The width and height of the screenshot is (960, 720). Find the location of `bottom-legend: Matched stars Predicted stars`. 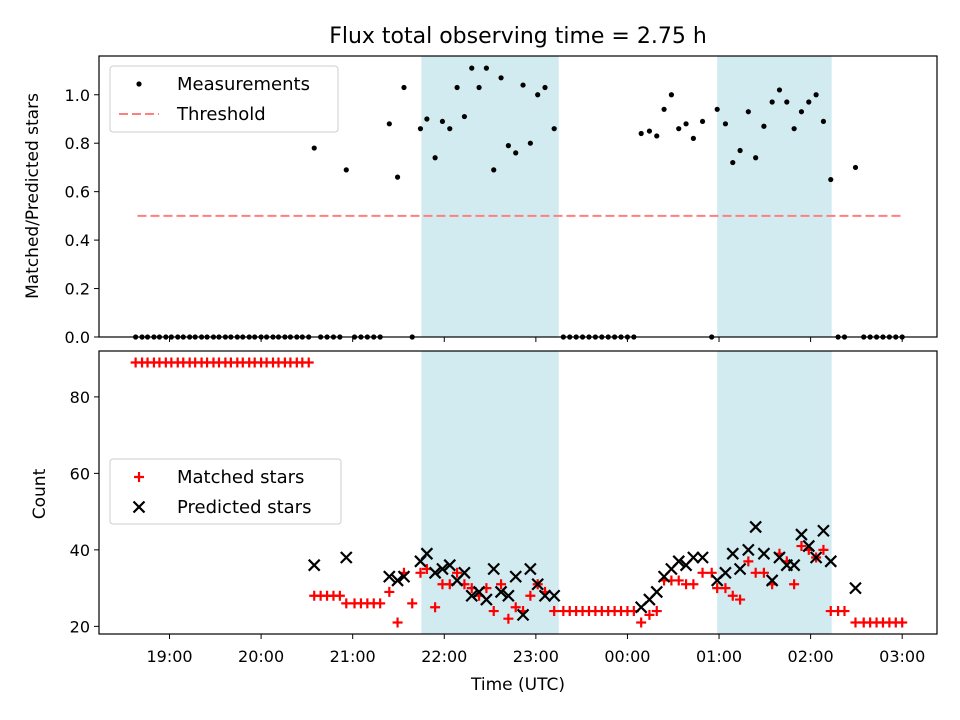

bottom-legend: Matched stars Predicted stars is located at coordinates (225, 491).